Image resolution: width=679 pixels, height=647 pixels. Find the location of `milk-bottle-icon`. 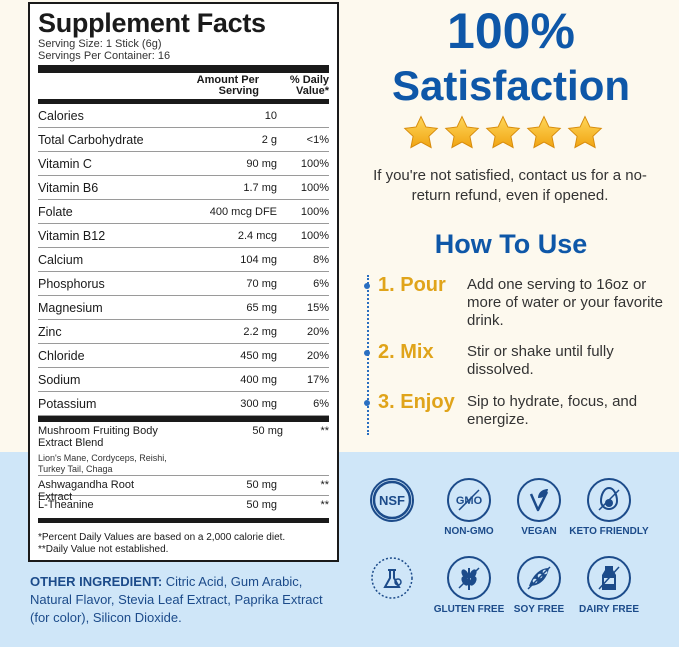

milk-bottle-icon is located at coordinates (609, 578).